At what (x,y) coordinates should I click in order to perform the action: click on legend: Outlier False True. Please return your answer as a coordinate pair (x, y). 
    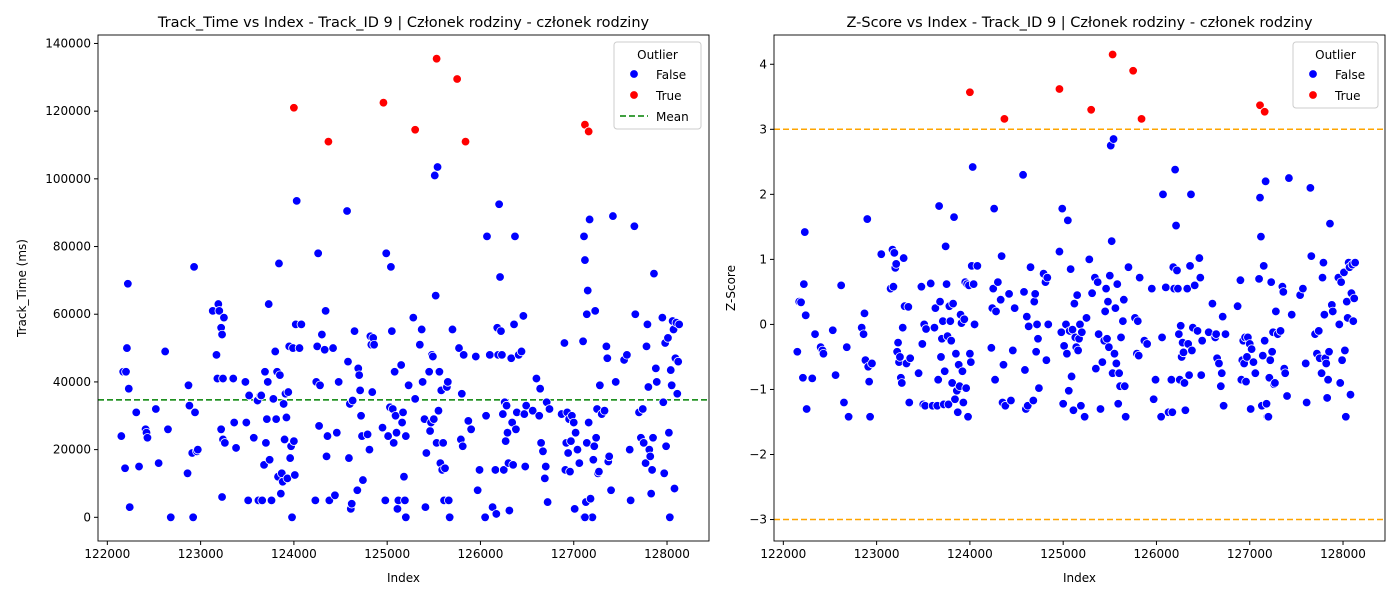
    Looking at the image, I should click on (1335, 75).